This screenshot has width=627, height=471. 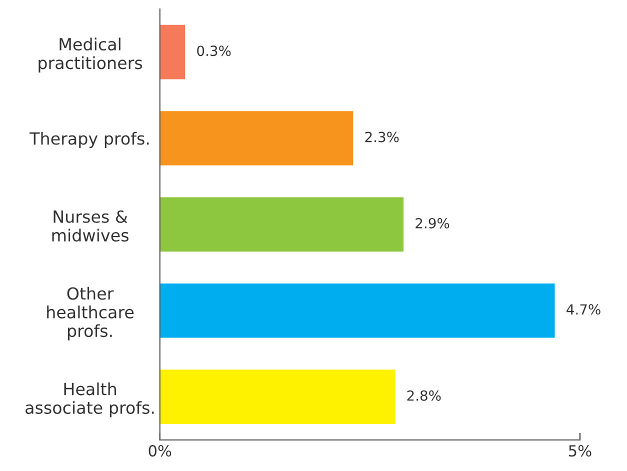 What do you see at coordinates (90, 400) in the screenshot?
I see `y-tick-label: Health associate profs.` at bounding box center [90, 400].